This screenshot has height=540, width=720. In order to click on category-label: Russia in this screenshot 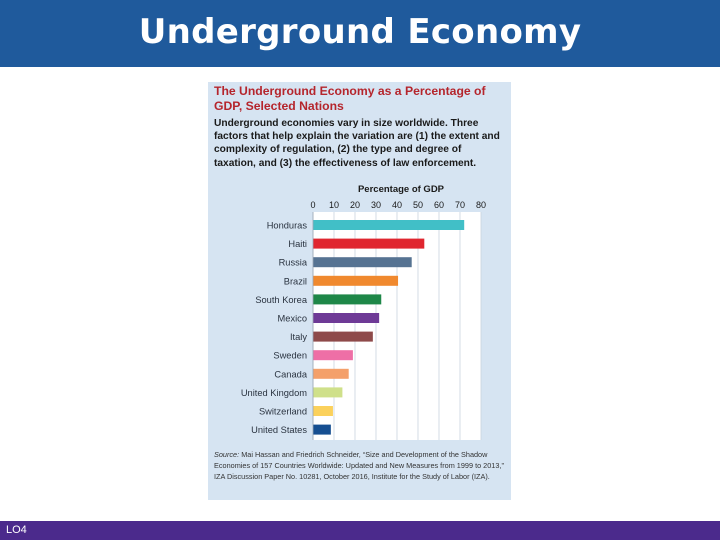, I will do `click(293, 263)`.